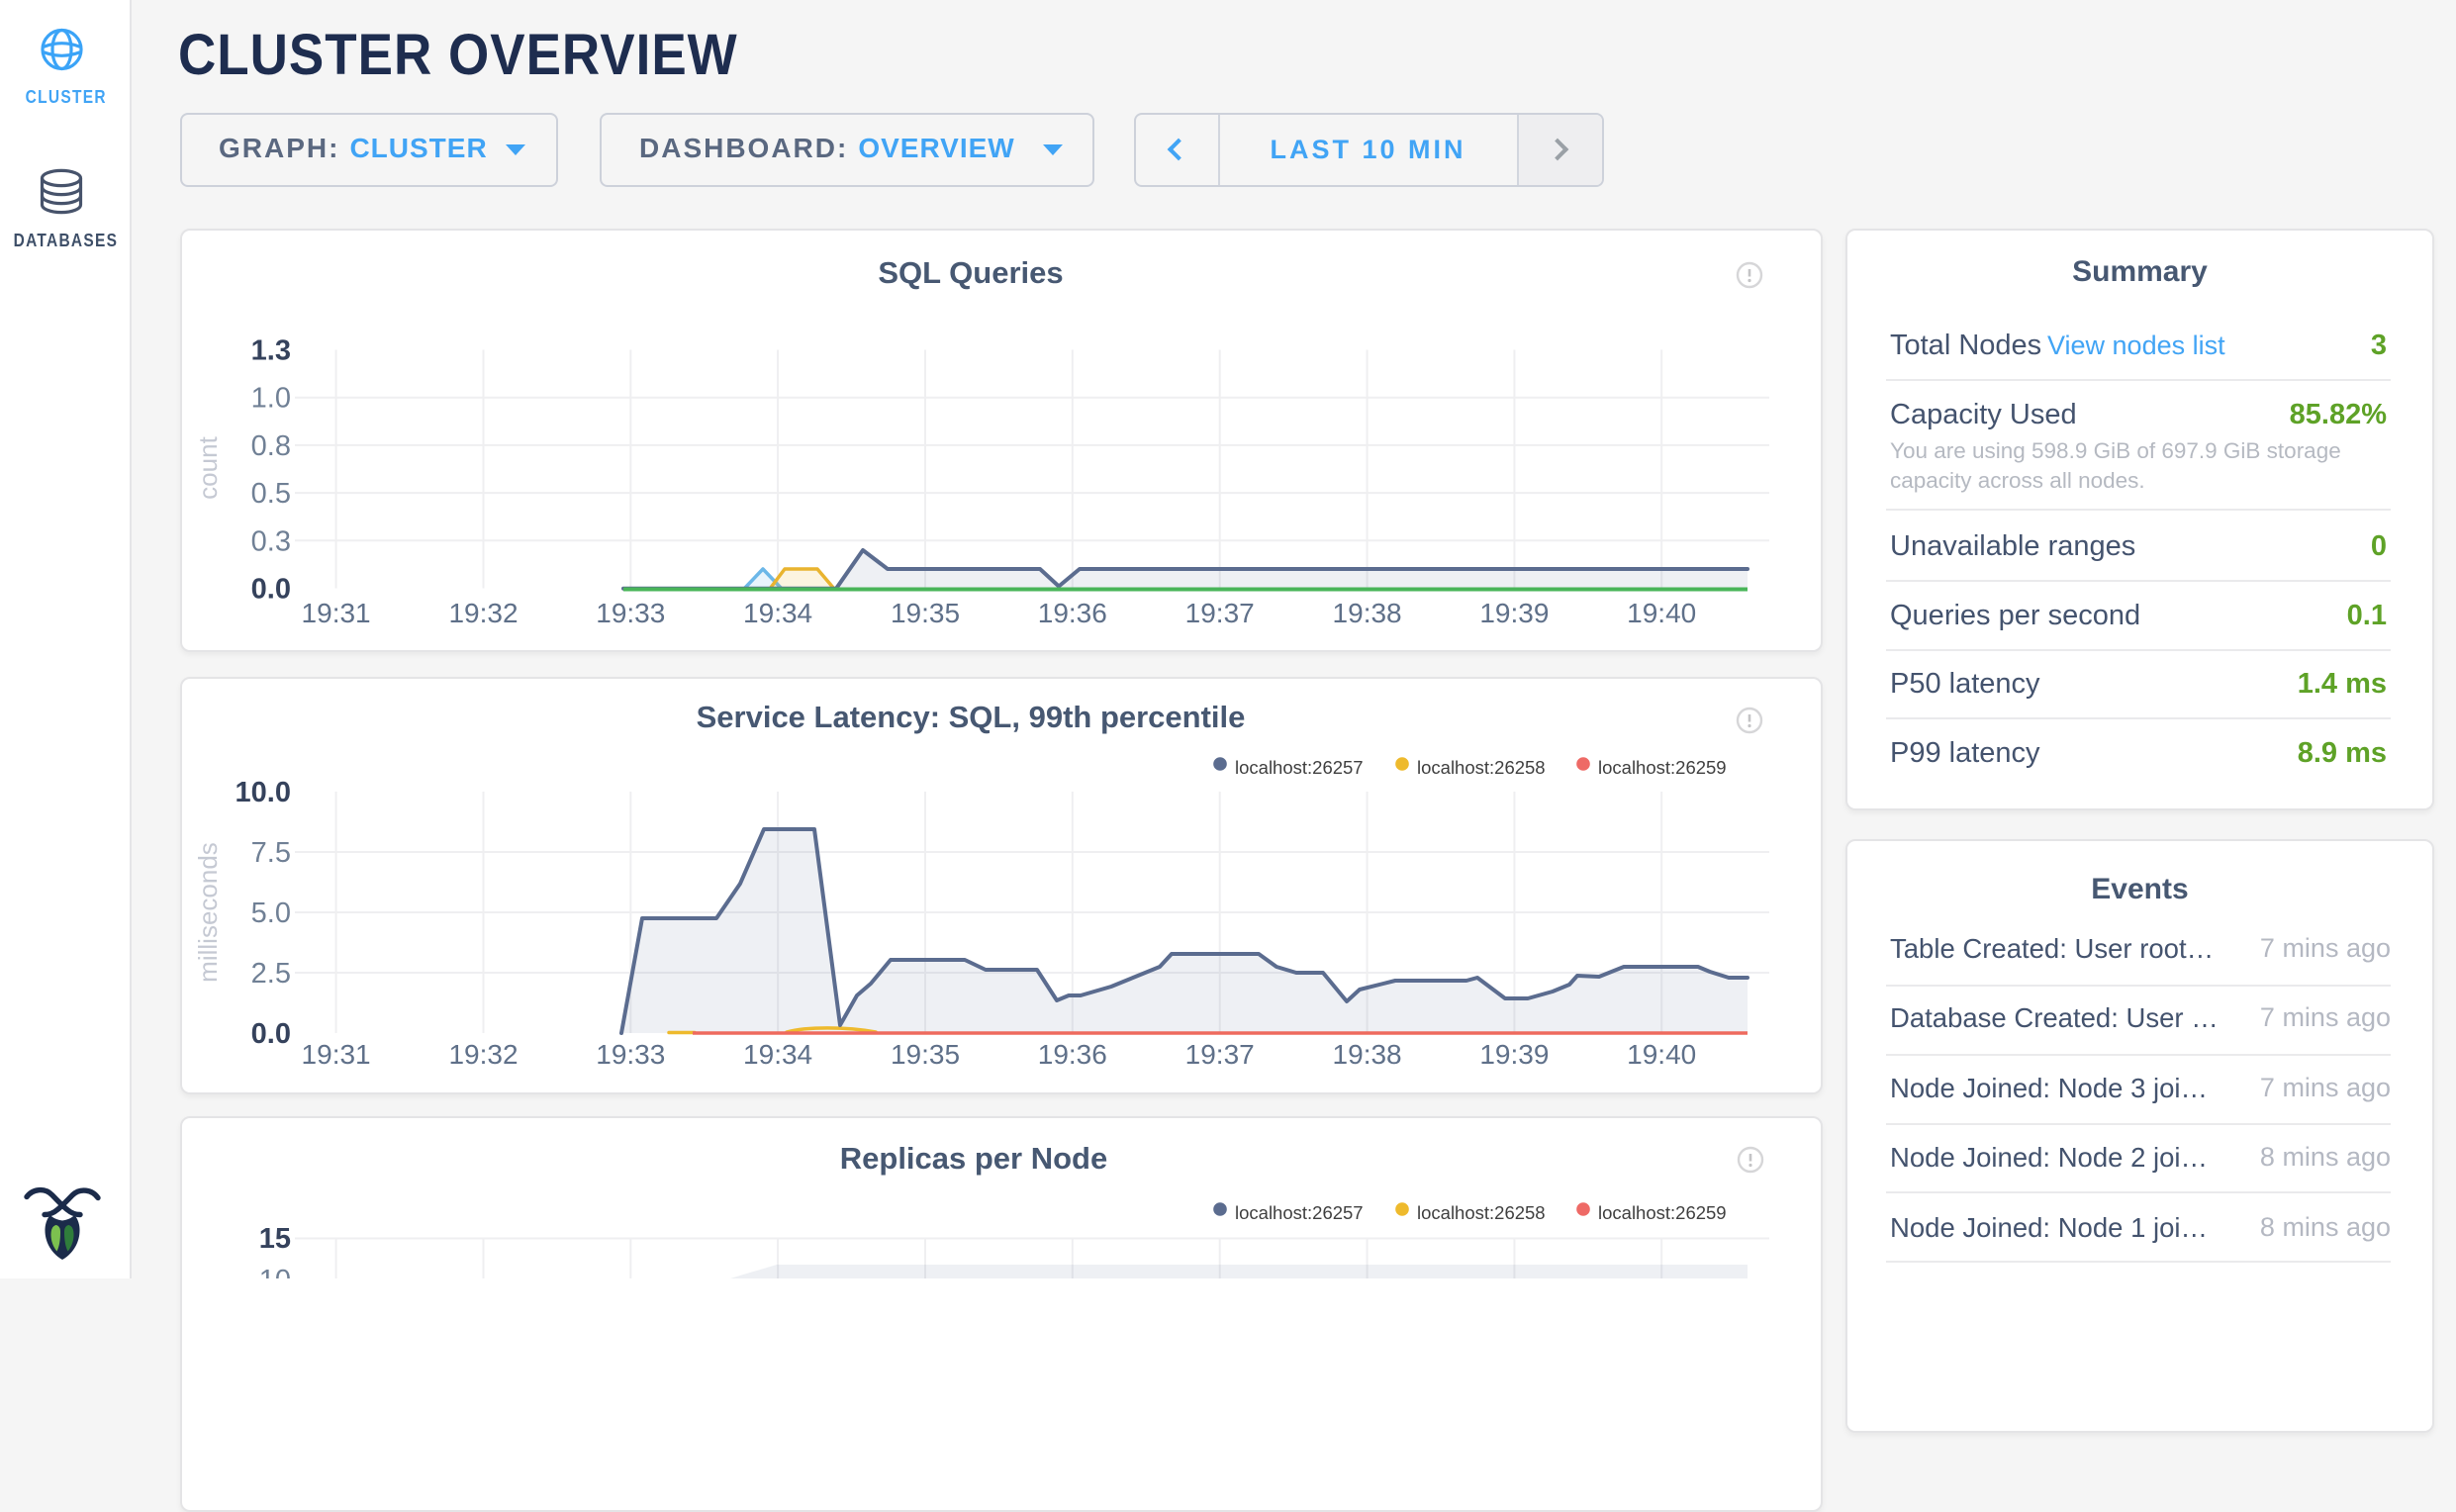  Describe the element at coordinates (275, 1272) in the screenshot. I see `svg-text: 10` at that location.